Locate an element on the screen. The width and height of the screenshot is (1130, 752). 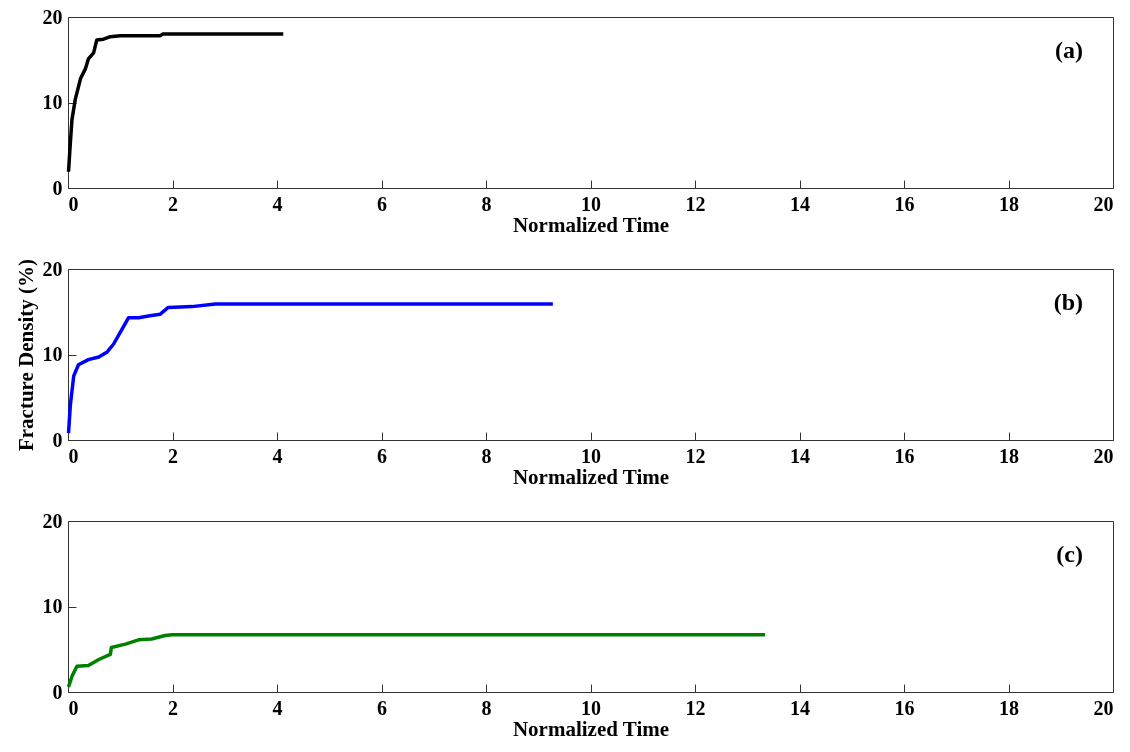
annotation: (a) is located at coordinates (1069, 50).